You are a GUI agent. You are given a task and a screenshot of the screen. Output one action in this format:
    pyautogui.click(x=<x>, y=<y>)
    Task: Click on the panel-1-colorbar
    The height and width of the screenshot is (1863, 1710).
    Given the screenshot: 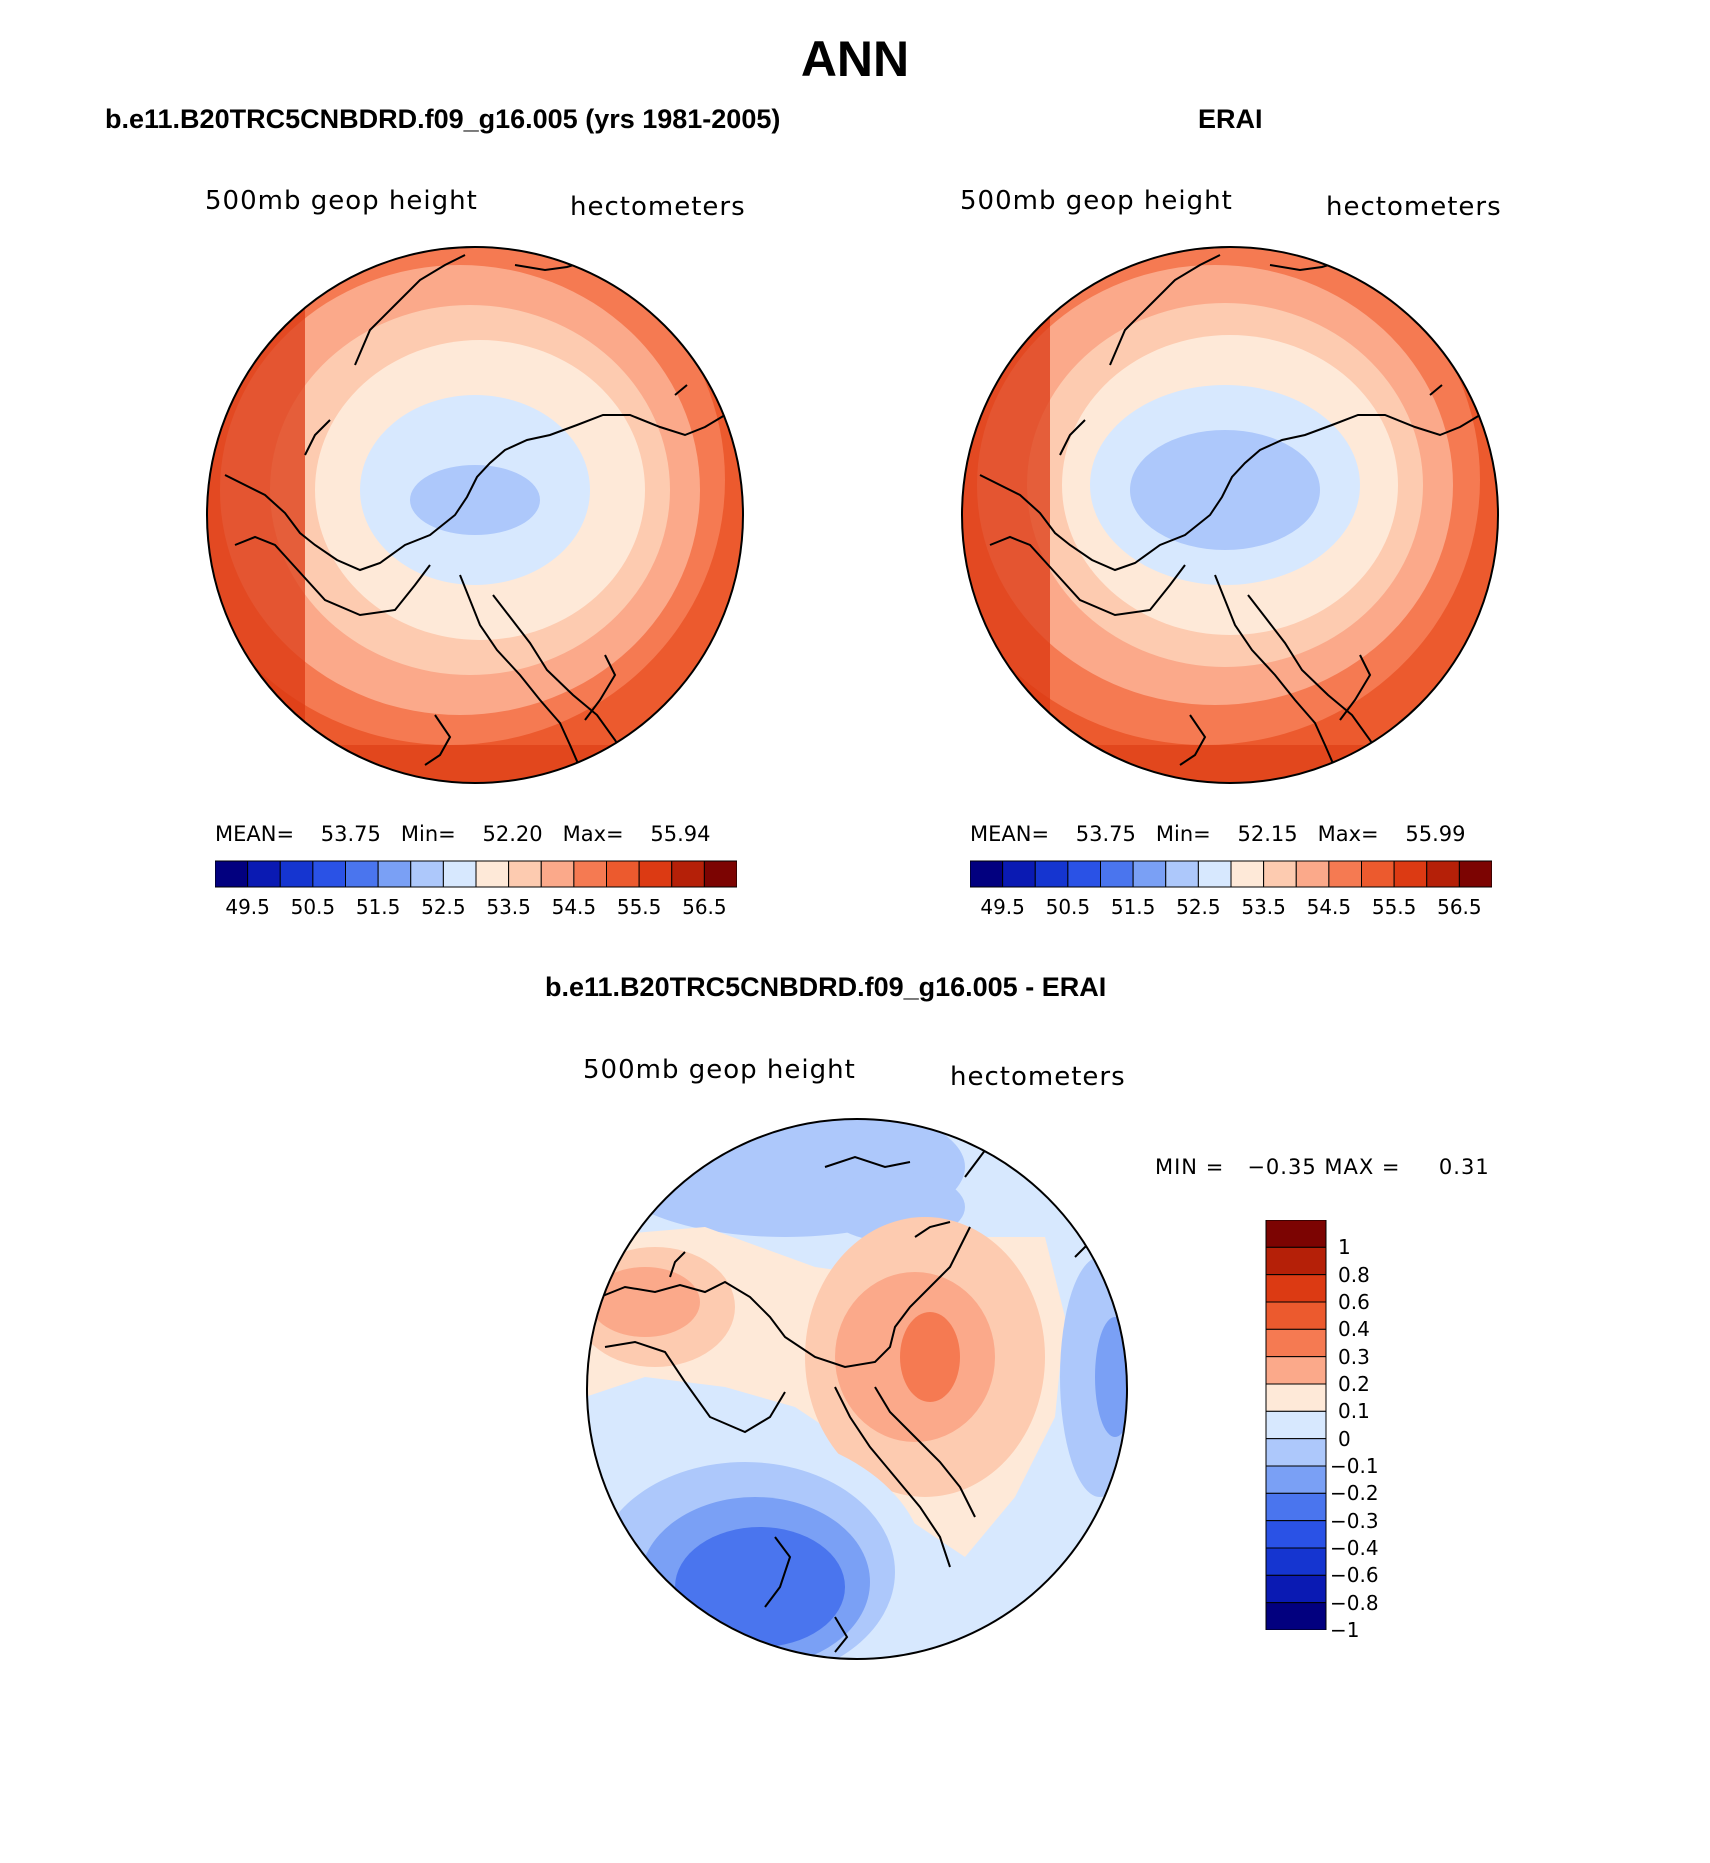 What is the action you would take?
    pyautogui.click(x=476, y=874)
    